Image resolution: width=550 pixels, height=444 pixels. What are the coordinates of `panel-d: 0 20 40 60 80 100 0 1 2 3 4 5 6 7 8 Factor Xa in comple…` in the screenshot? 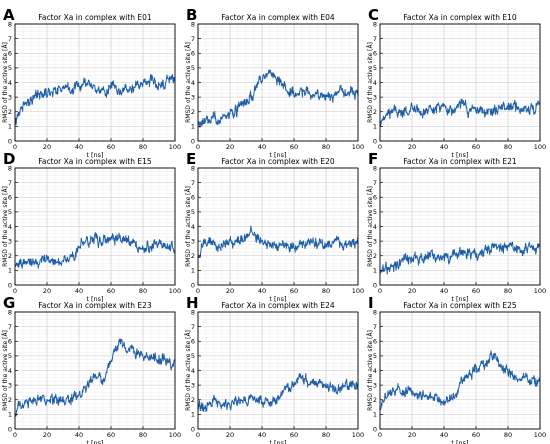 It's located at (91, 226).